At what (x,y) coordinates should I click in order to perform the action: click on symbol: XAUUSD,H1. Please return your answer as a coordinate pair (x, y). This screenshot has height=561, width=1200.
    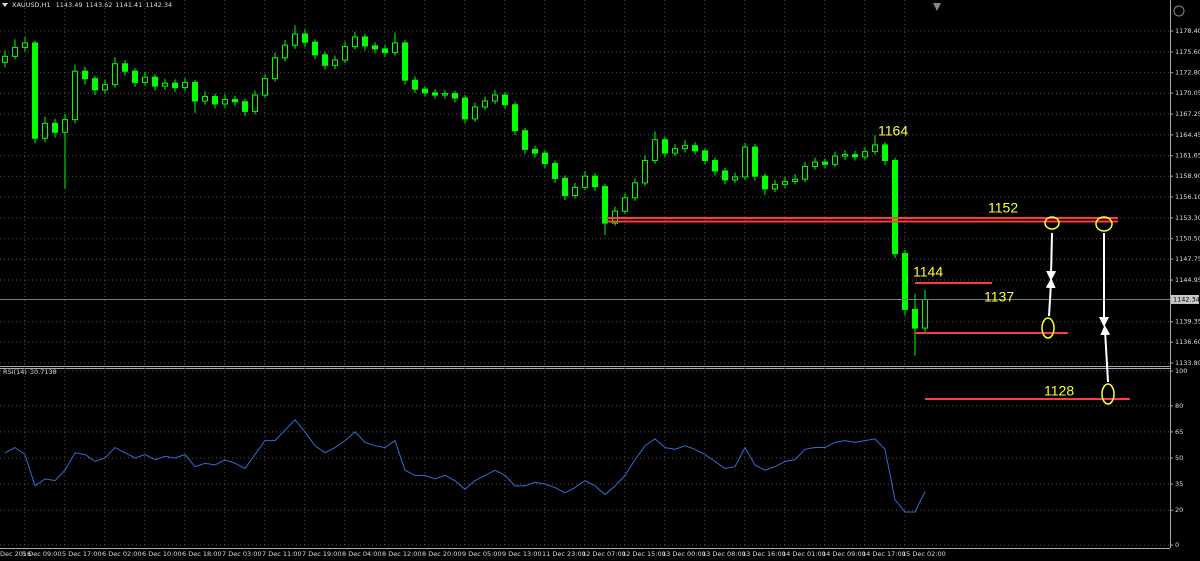
    Looking at the image, I should click on (31, 5).